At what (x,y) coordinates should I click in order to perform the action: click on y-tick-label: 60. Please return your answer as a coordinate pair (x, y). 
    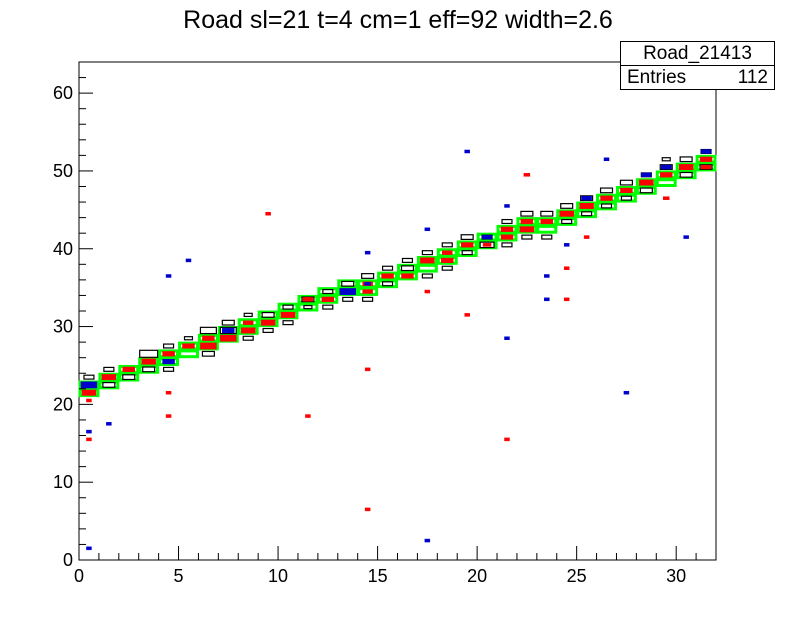
    Looking at the image, I should click on (63, 93).